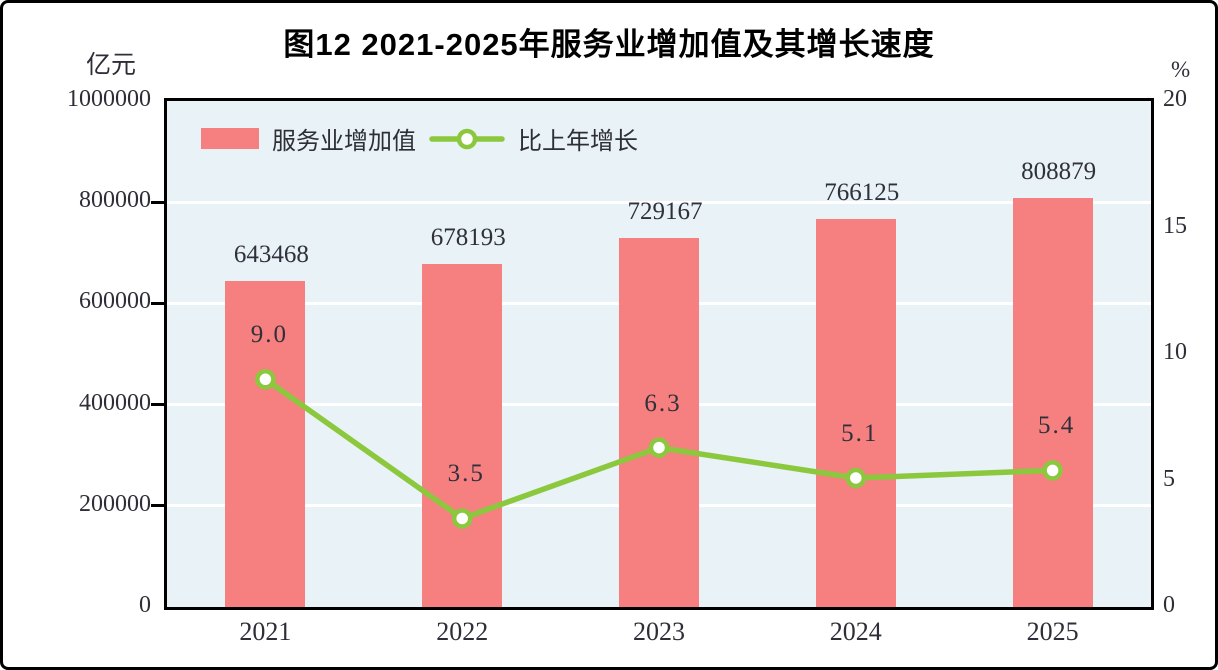  What do you see at coordinates (269, 335) in the screenshot?
I see `growth-value-label: 9.0` at bounding box center [269, 335].